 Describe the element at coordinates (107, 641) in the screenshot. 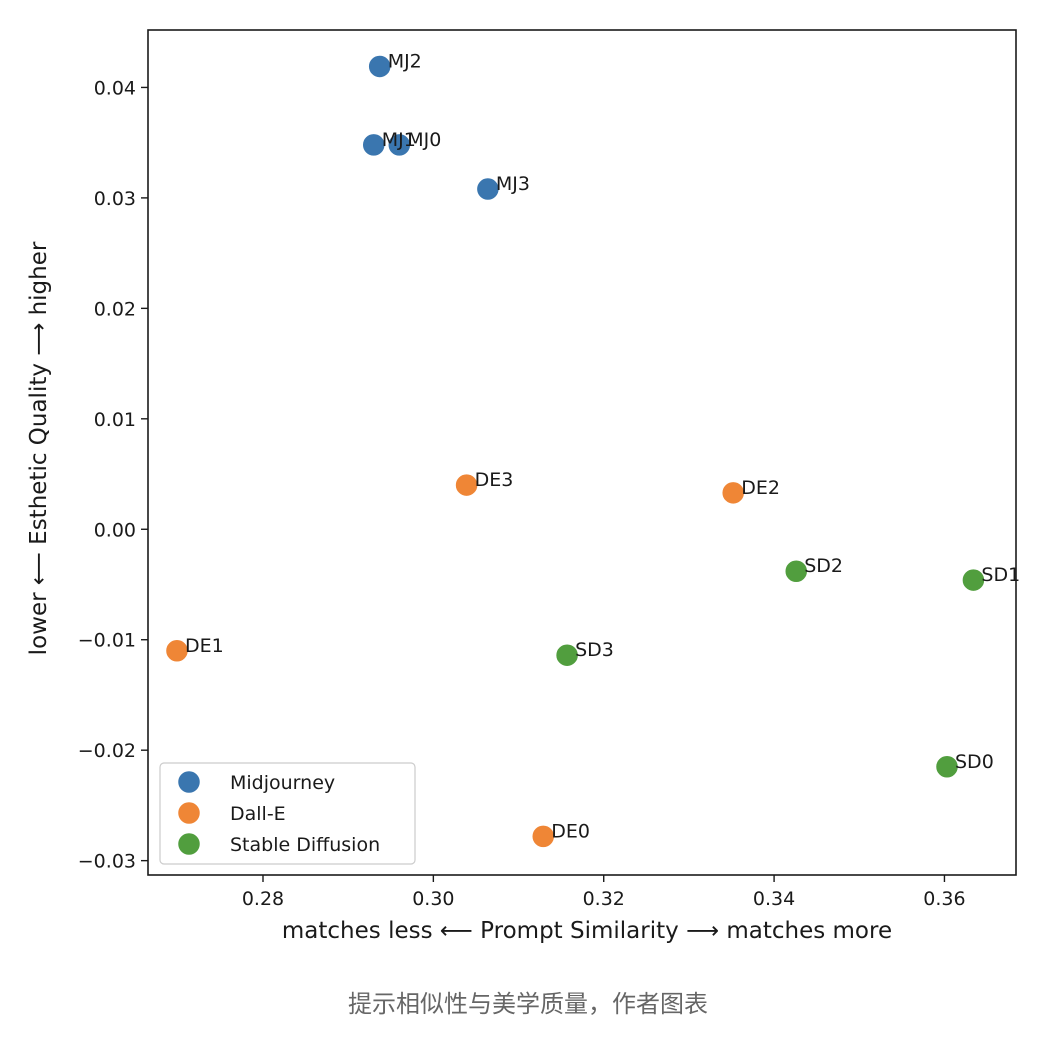

I see `y-tick-label: −0.01` at that location.